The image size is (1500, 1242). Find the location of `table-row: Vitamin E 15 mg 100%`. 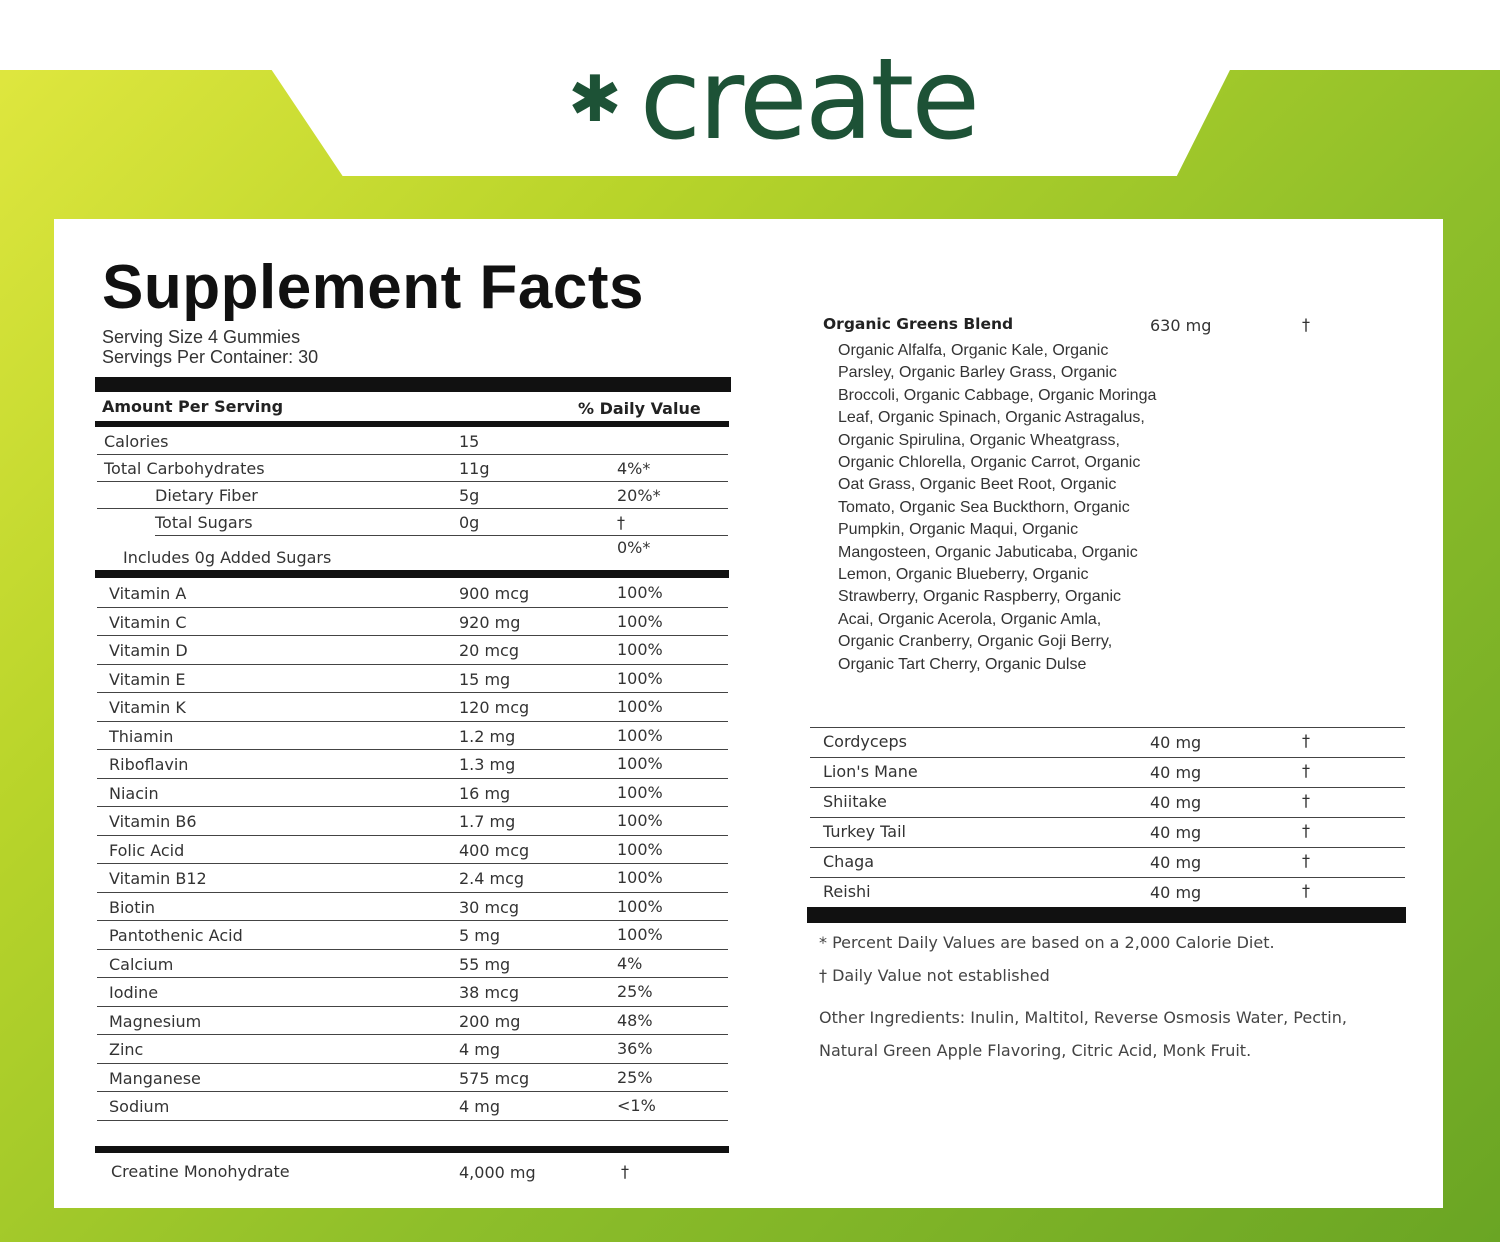

table-row: Vitamin E 15 mg 100% is located at coordinates (412, 678).